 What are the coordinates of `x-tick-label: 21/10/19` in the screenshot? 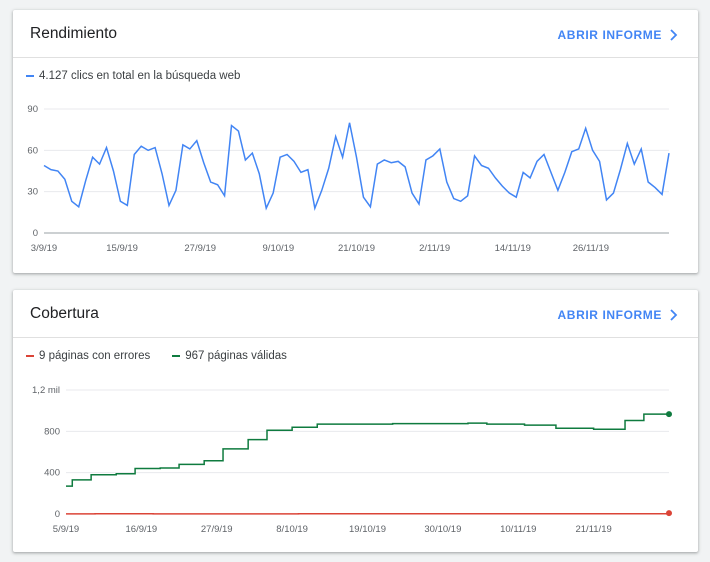 It's located at (356, 248).